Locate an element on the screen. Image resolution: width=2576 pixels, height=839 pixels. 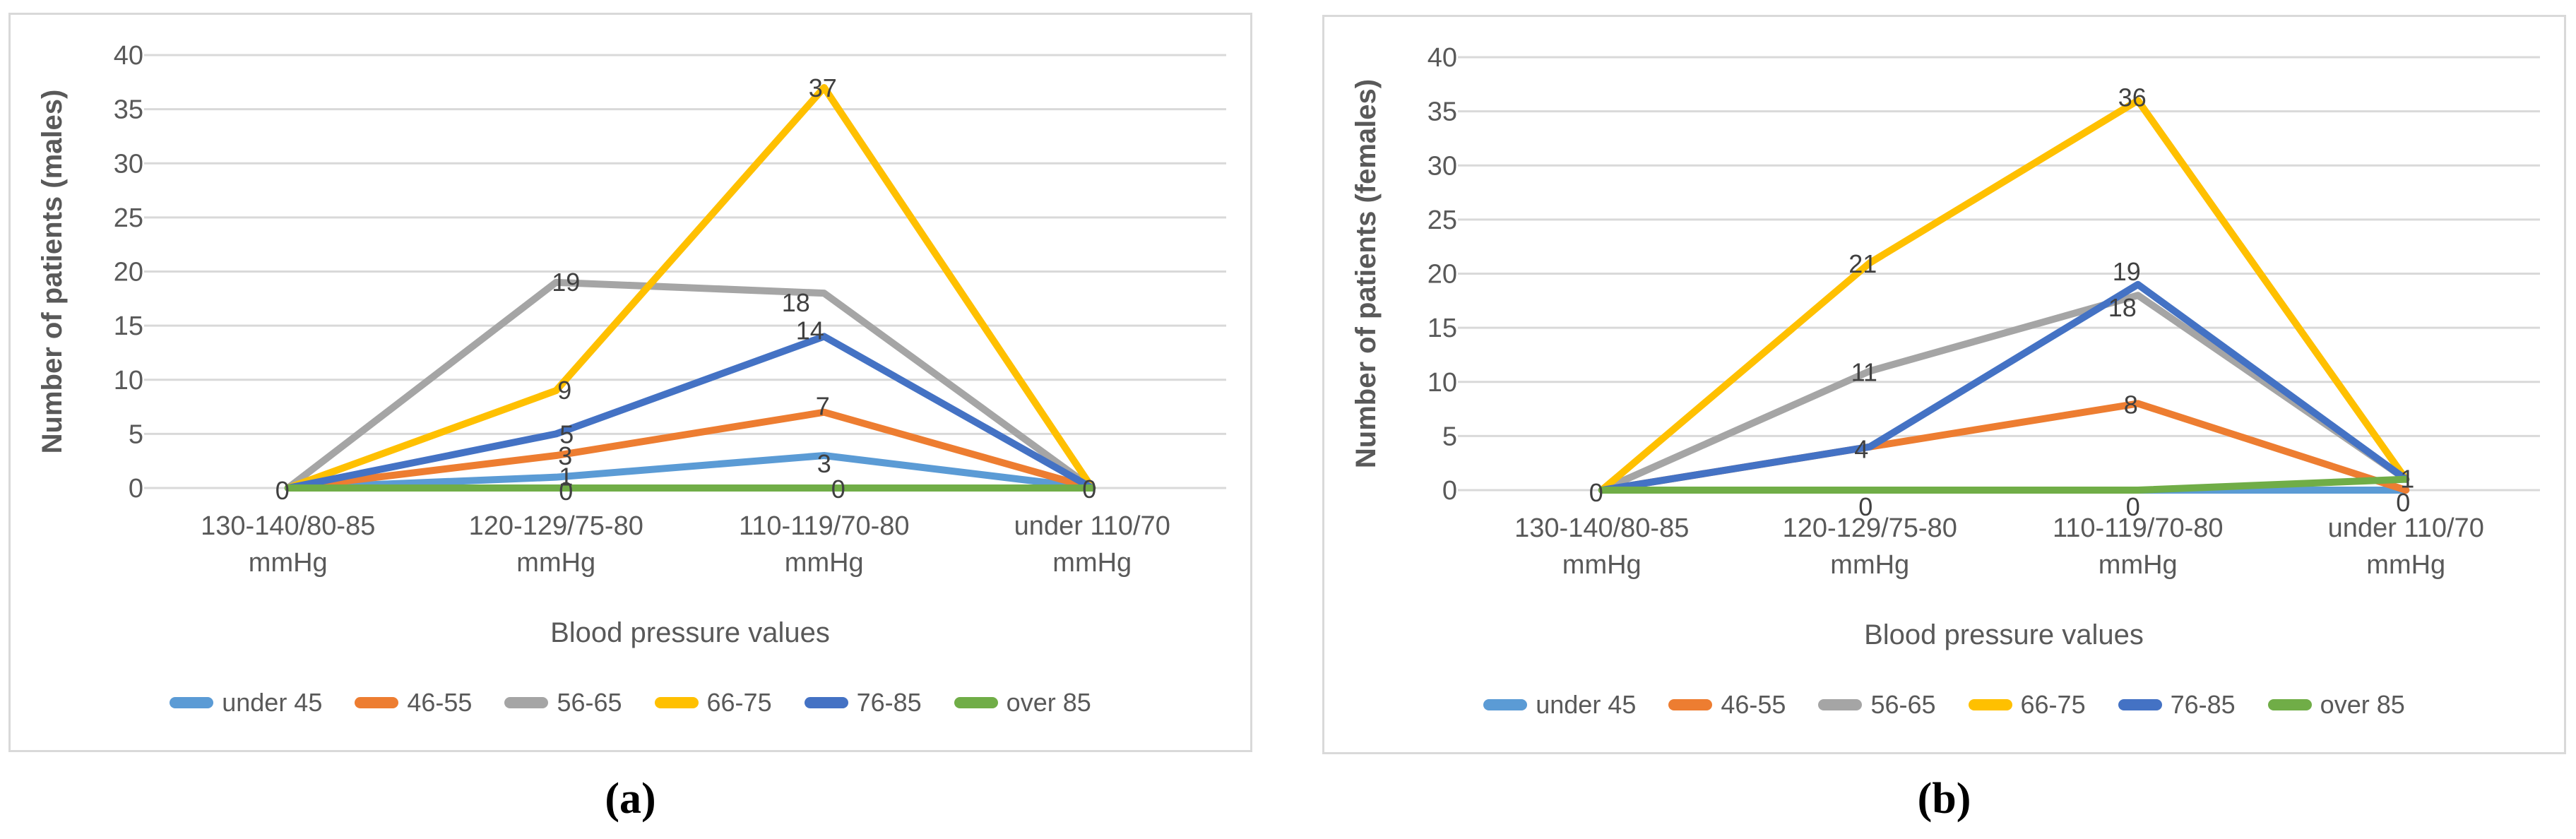
data-label: 21 is located at coordinates (1862, 263).